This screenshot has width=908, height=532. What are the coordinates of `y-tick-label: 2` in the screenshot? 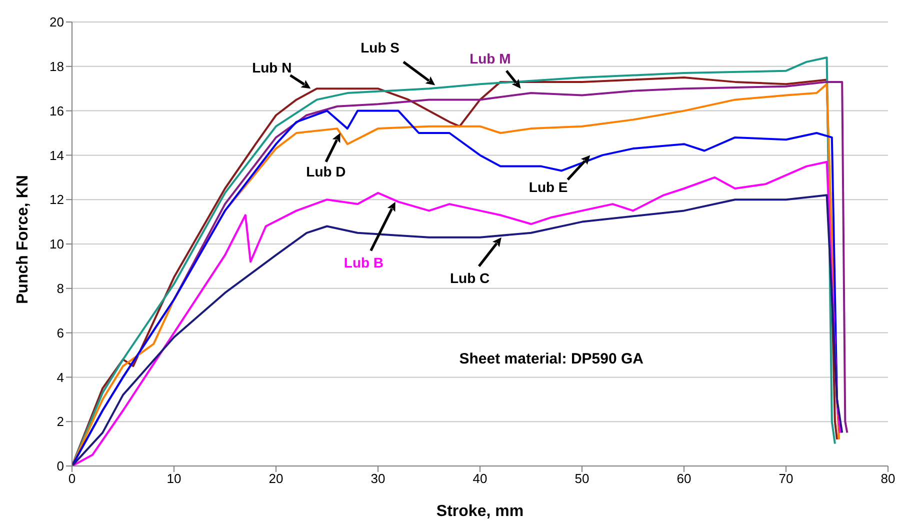 It's located at (60, 422).